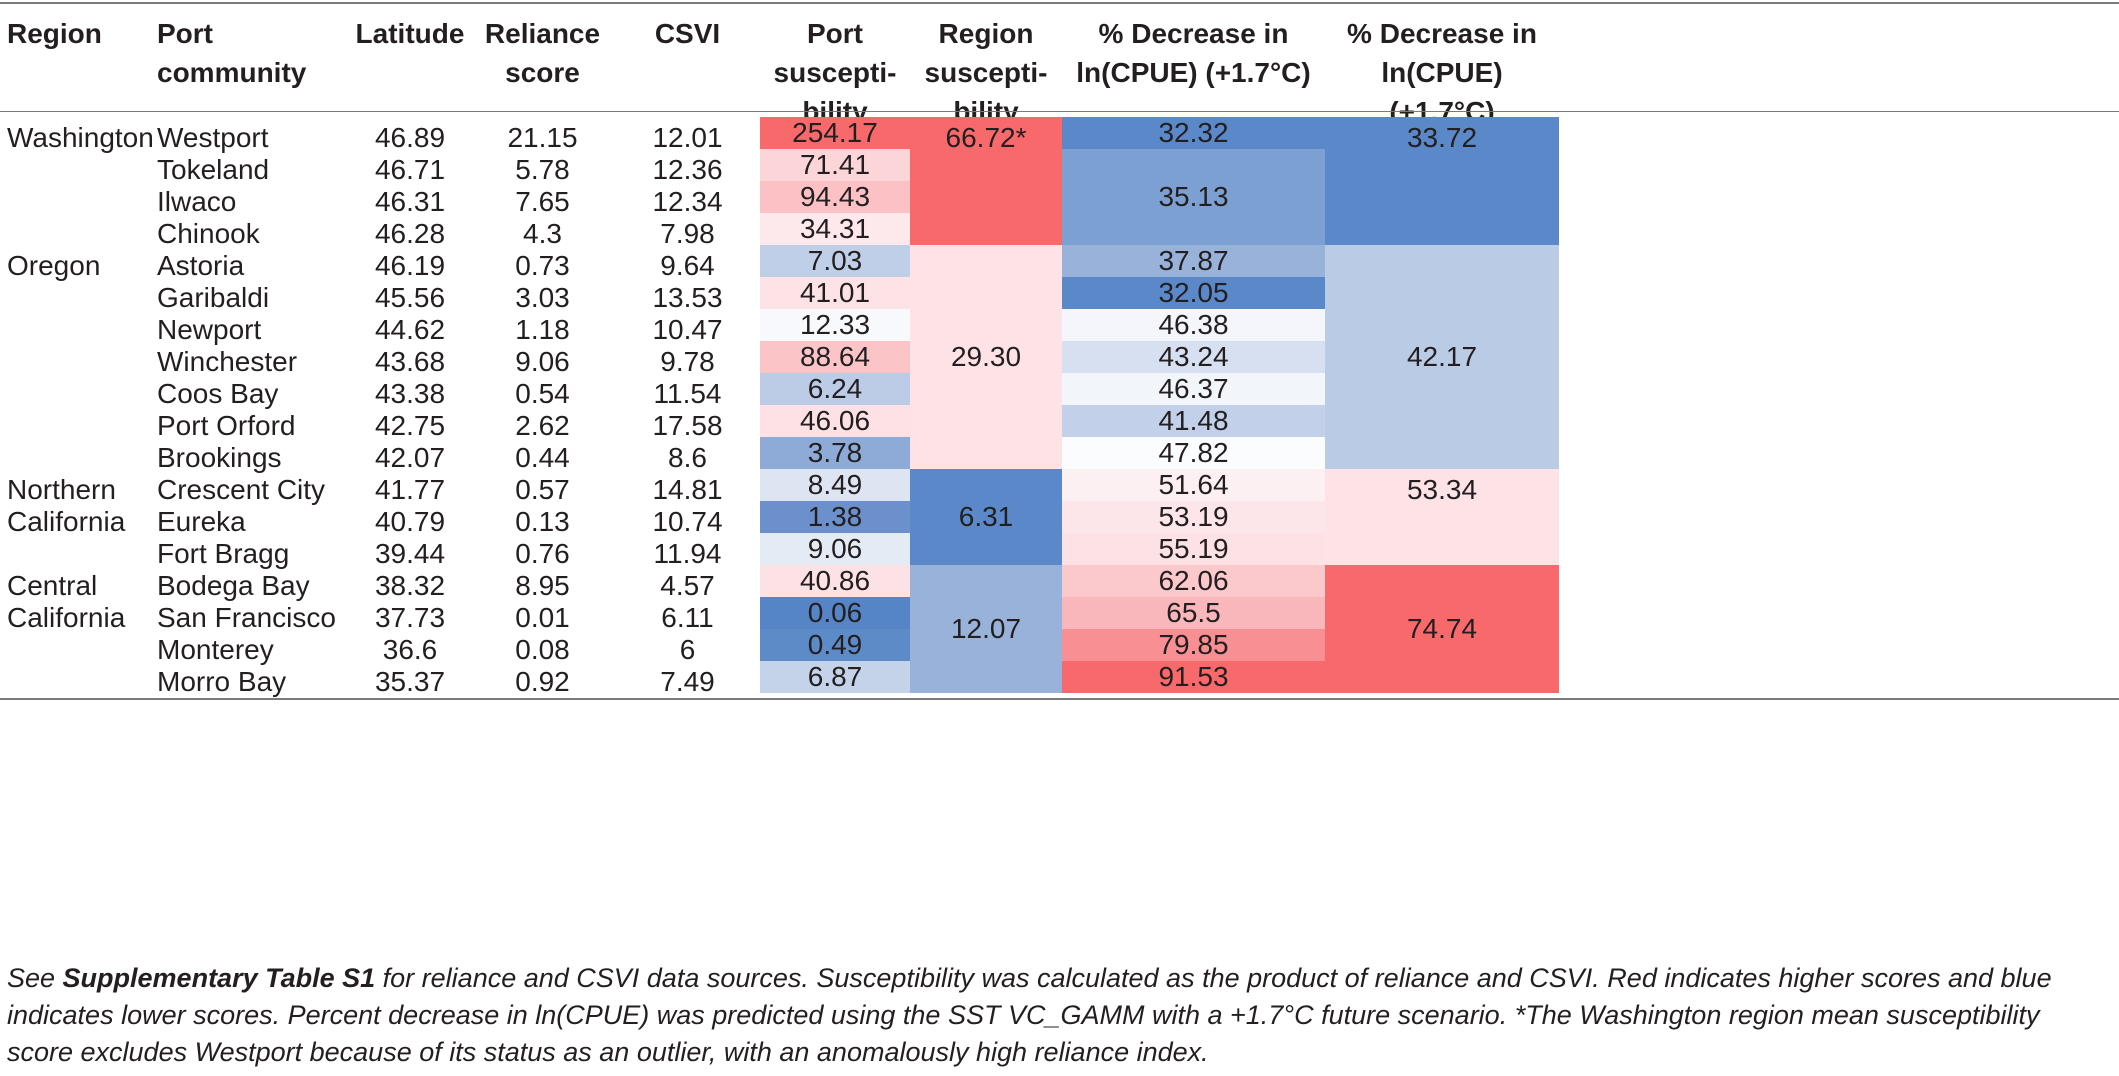 The width and height of the screenshot is (2119, 1076). What do you see at coordinates (1193, 293) in the screenshot?
I see `port-decrease-cell: 32.05` at bounding box center [1193, 293].